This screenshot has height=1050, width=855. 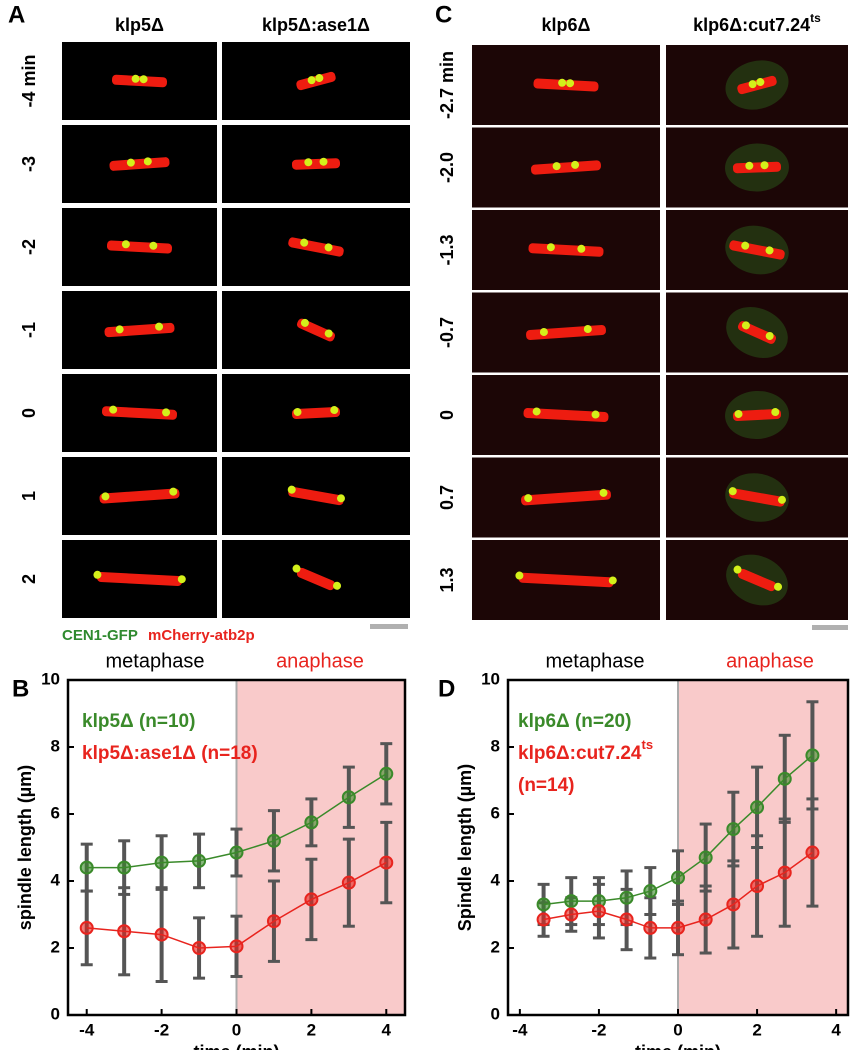 What do you see at coordinates (389, 626) in the screenshot?
I see `scale-bar` at bounding box center [389, 626].